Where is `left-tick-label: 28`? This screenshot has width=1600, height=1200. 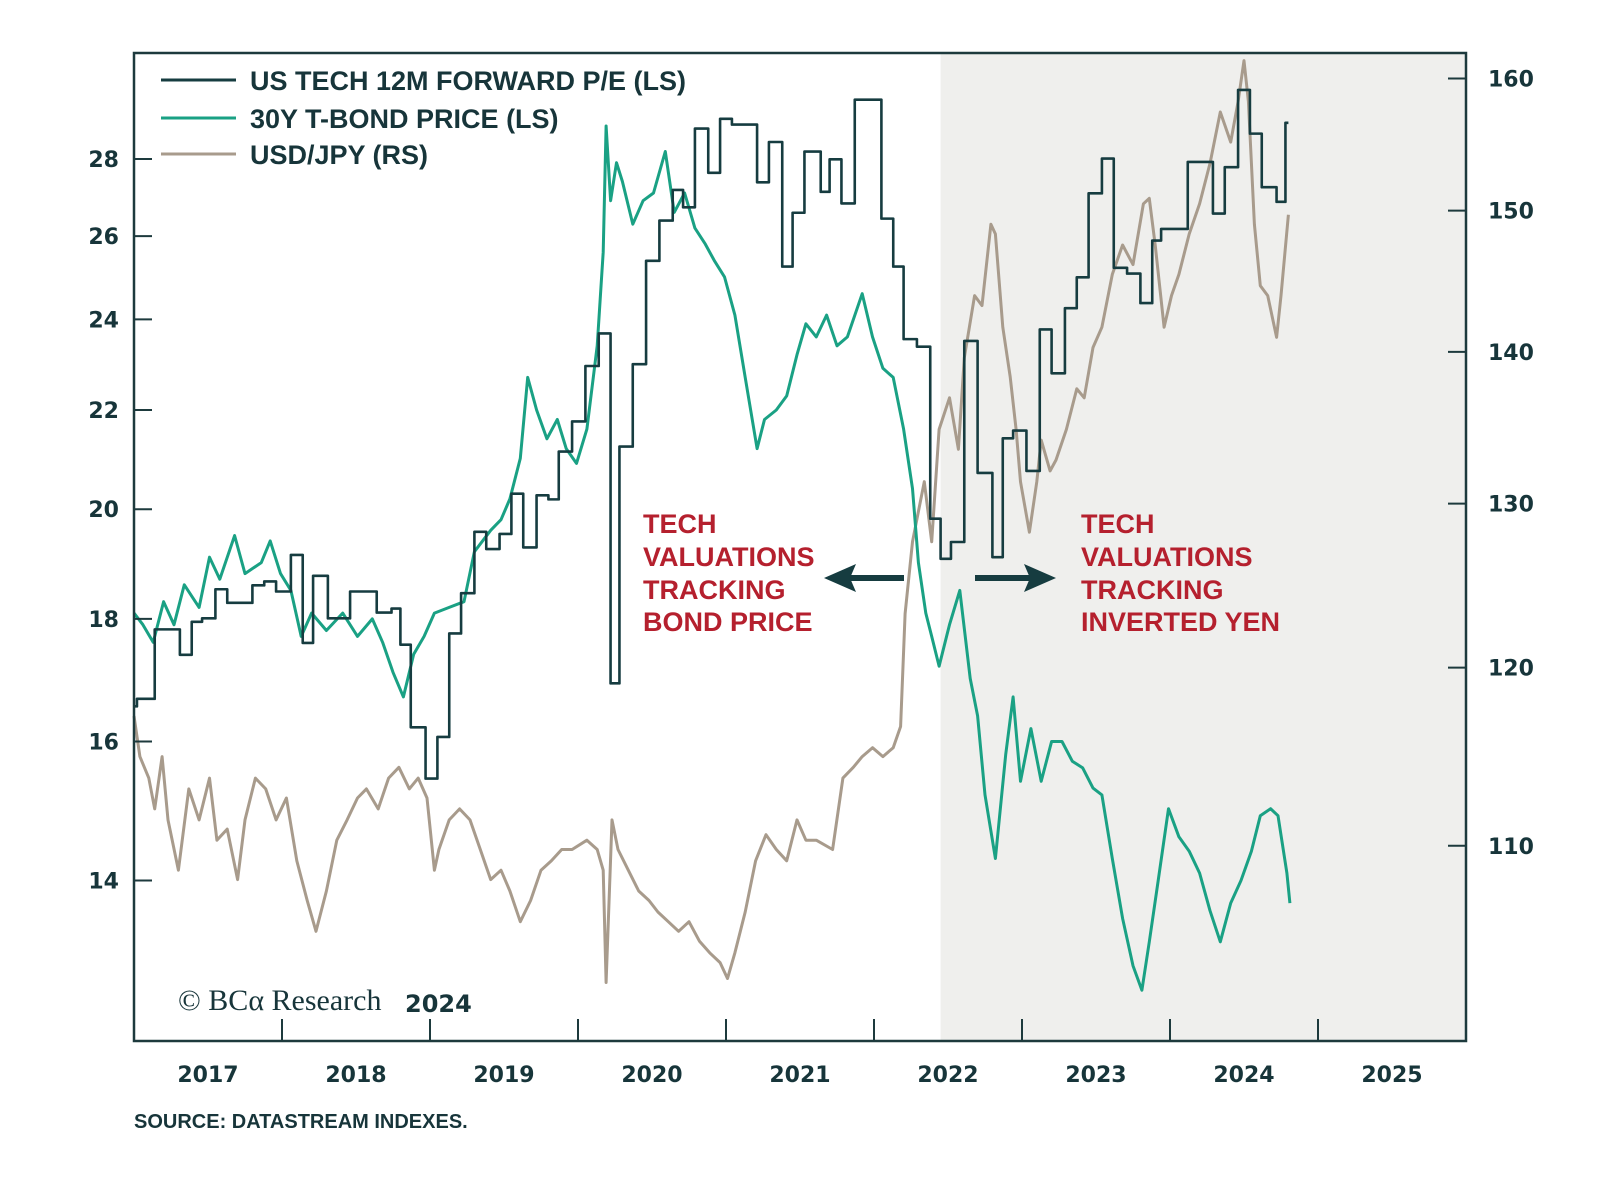
left-tick-label: 28 is located at coordinates (103, 160).